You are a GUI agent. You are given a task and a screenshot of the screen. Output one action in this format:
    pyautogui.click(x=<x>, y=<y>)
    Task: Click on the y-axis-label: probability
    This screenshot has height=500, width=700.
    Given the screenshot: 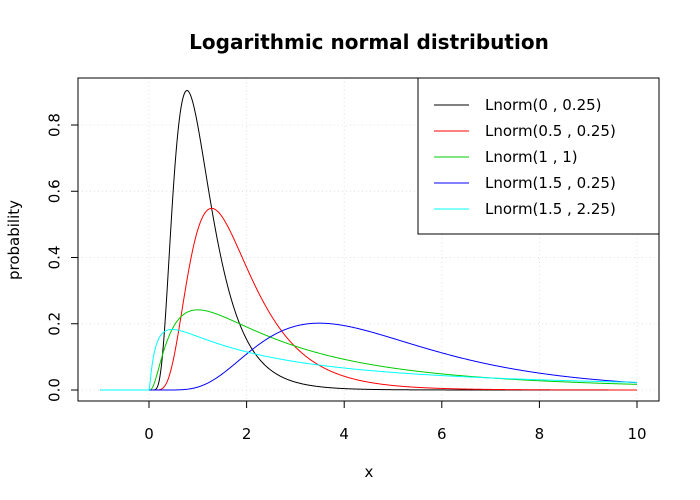 What is the action you would take?
    pyautogui.click(x=14, y=240)
    